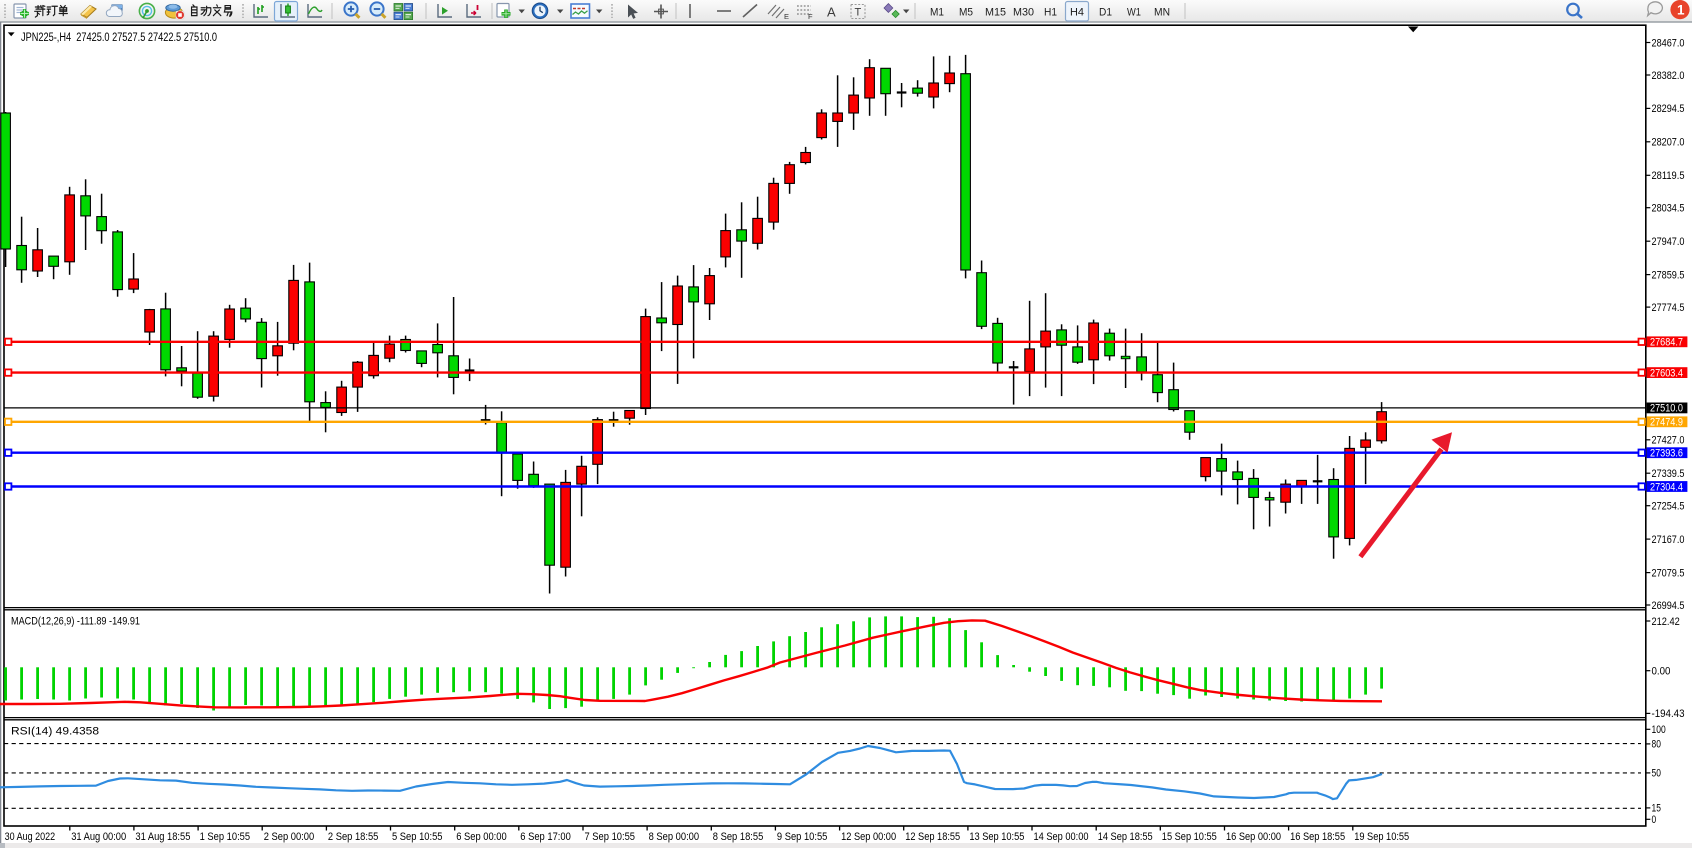 The width and height of the screenshot is (1692, 848). I want to click on svg-text: 27684.7, so click(1666, 343).